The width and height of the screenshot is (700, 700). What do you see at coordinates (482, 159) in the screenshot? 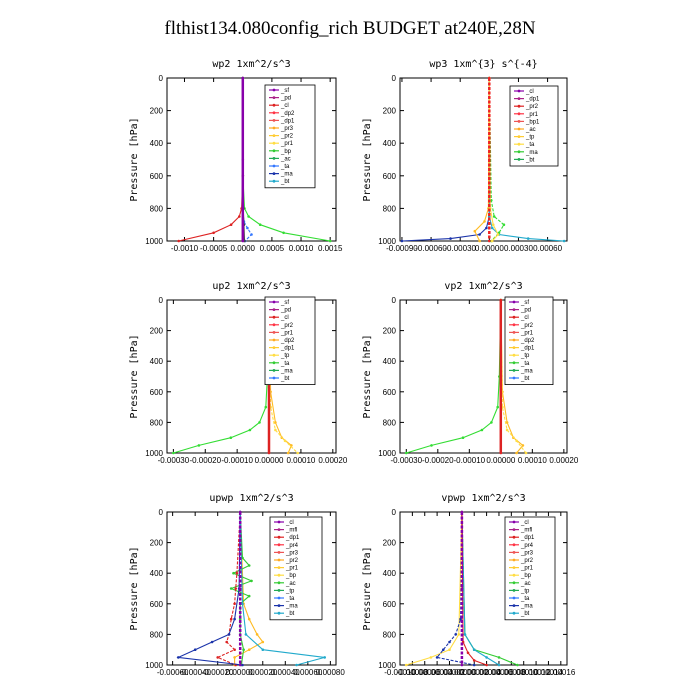
I see `series-line-pr2` at bounding box center [482, 159].